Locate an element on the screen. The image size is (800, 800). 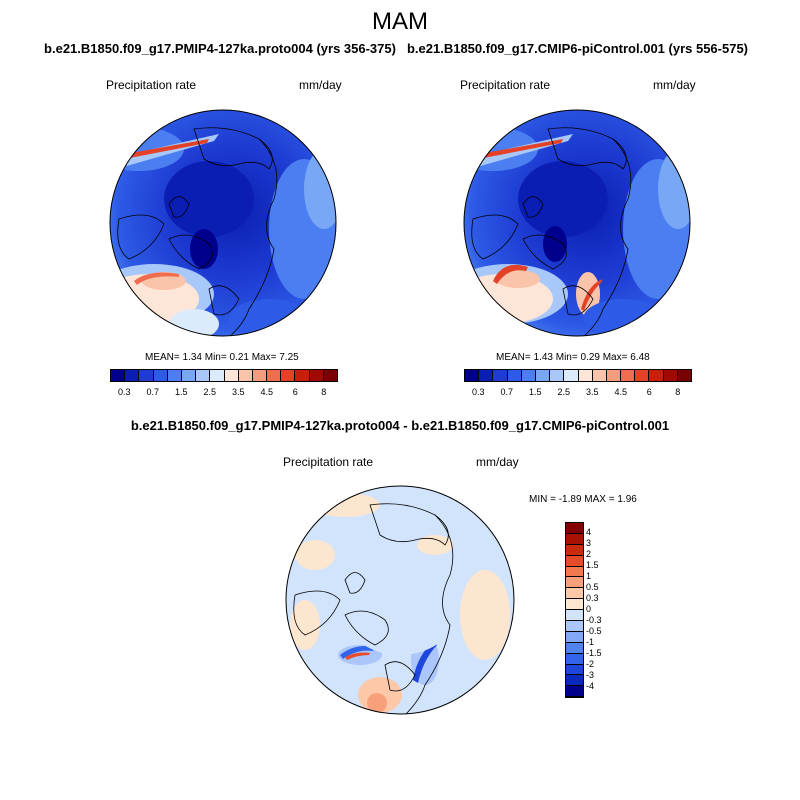
panel2-map is located at coordinates (577, 223).